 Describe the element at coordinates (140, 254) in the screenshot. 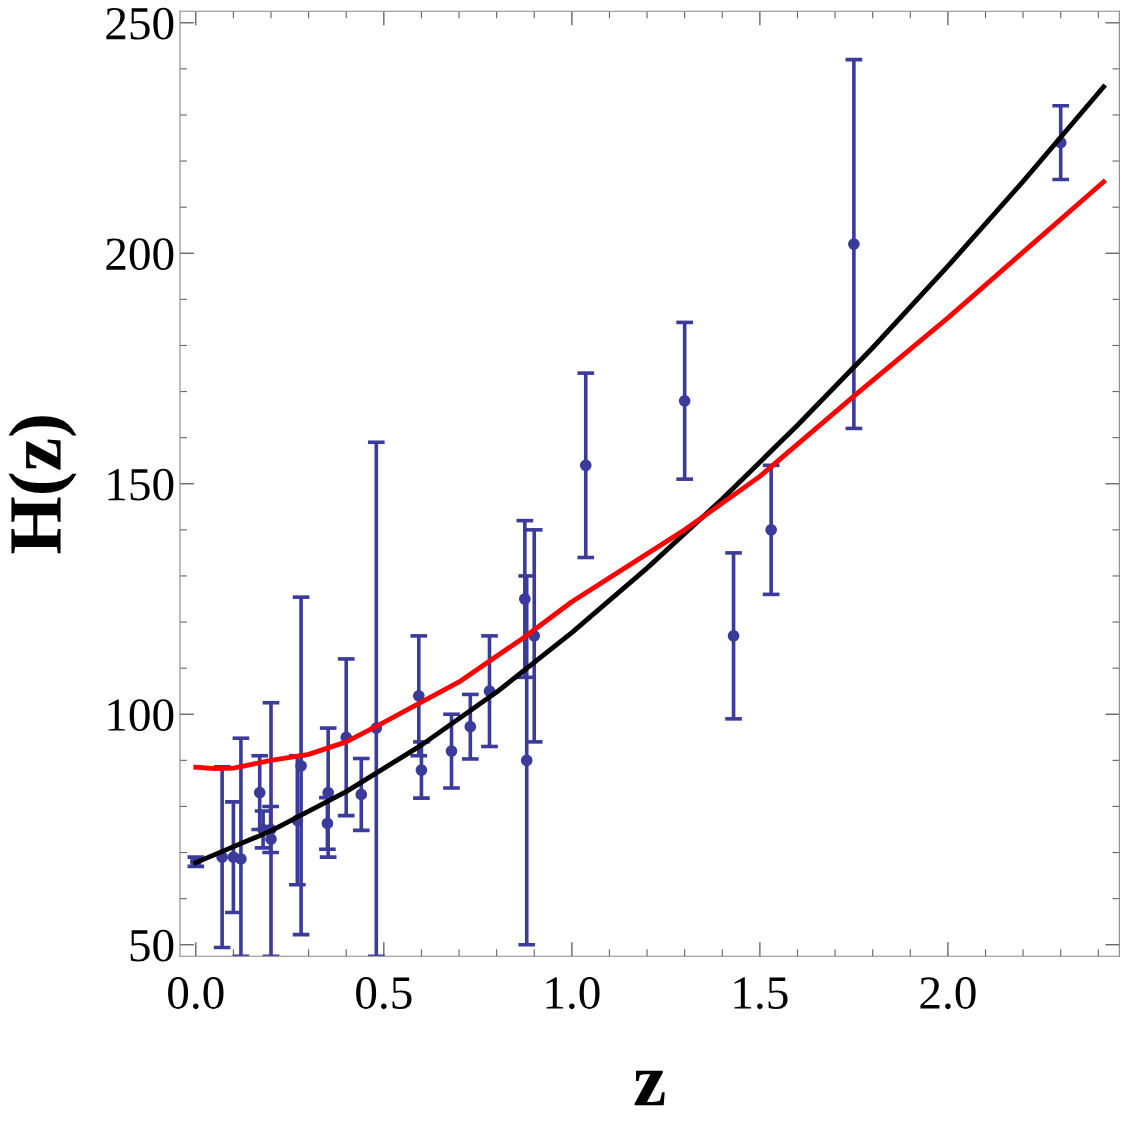

I see `y-tick-label: 200` at that location.